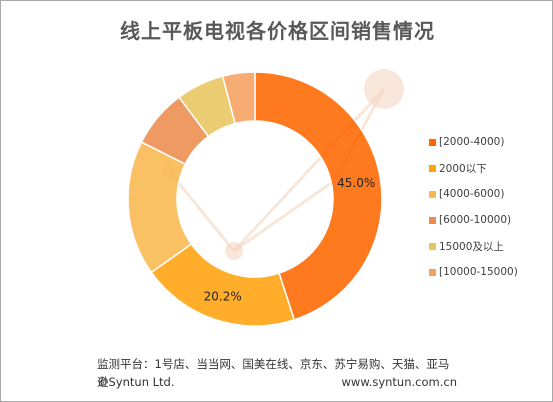 Image resolution: width=553 pixels, height=402 pixels. I want to click on legend-item: 2000以下, so click(473, 168).